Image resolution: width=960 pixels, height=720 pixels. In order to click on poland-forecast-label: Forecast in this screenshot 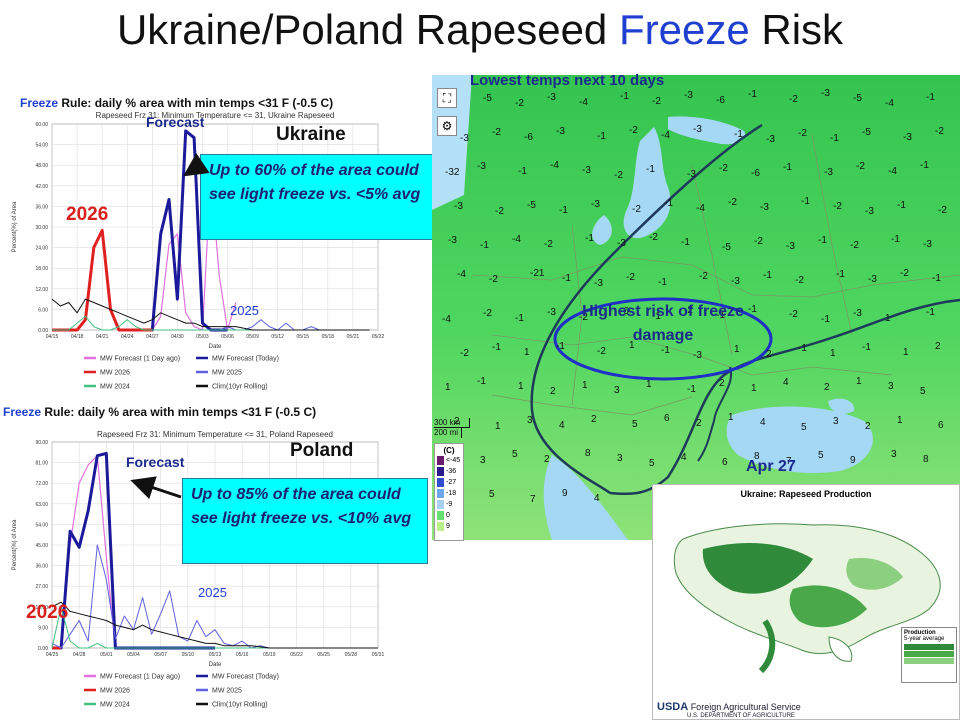, I will do `click(155, 462)`.